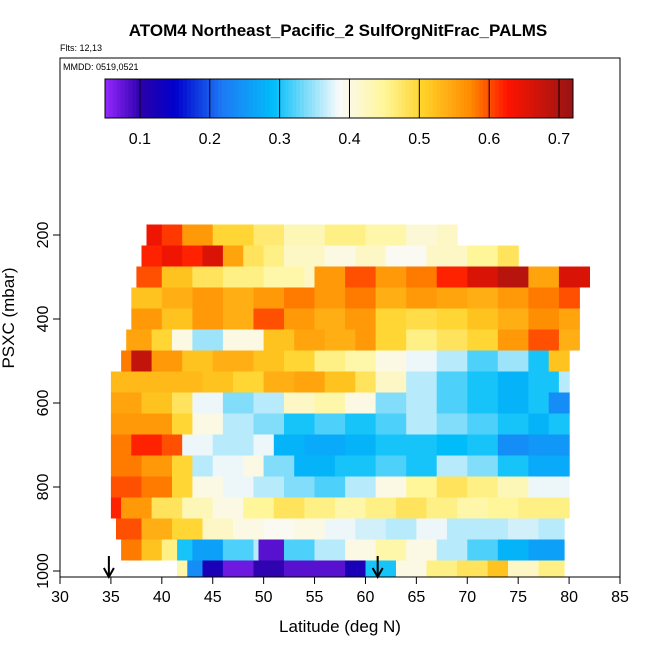 The width and height of the screenshot is (650, 650). Describe the element at coordinates (43, 571) in the screenshot. I see `y-tick-label: 1000` at that location.